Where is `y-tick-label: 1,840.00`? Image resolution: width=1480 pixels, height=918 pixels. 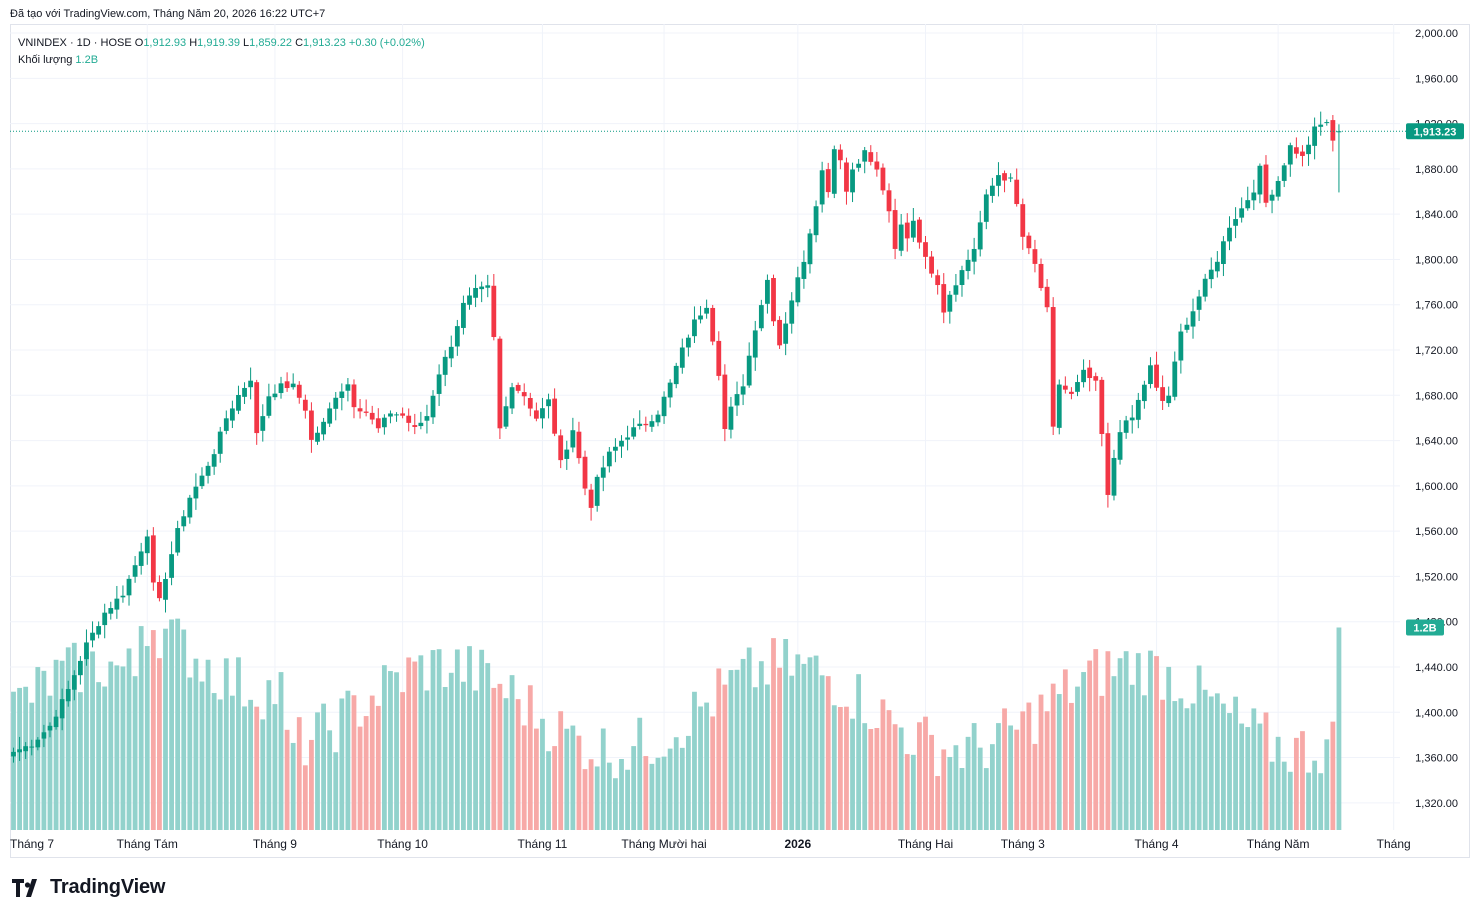 y-tick-label: 1,840.00 is located at coordinates (1436, 215).